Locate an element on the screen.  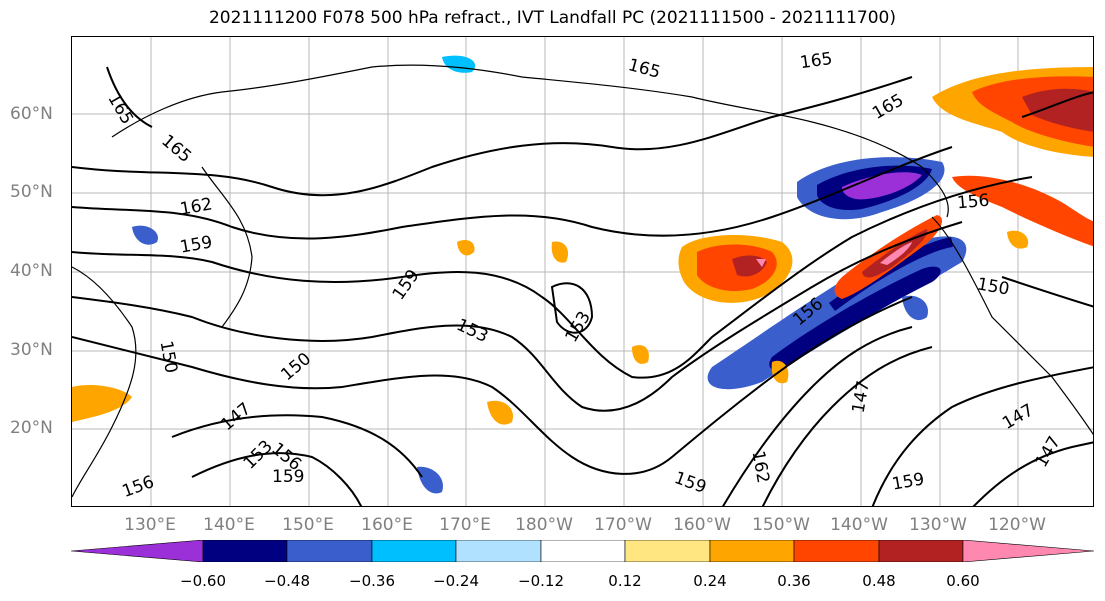
lat-label-40n: 40°N is located at coordinates (31, 271).